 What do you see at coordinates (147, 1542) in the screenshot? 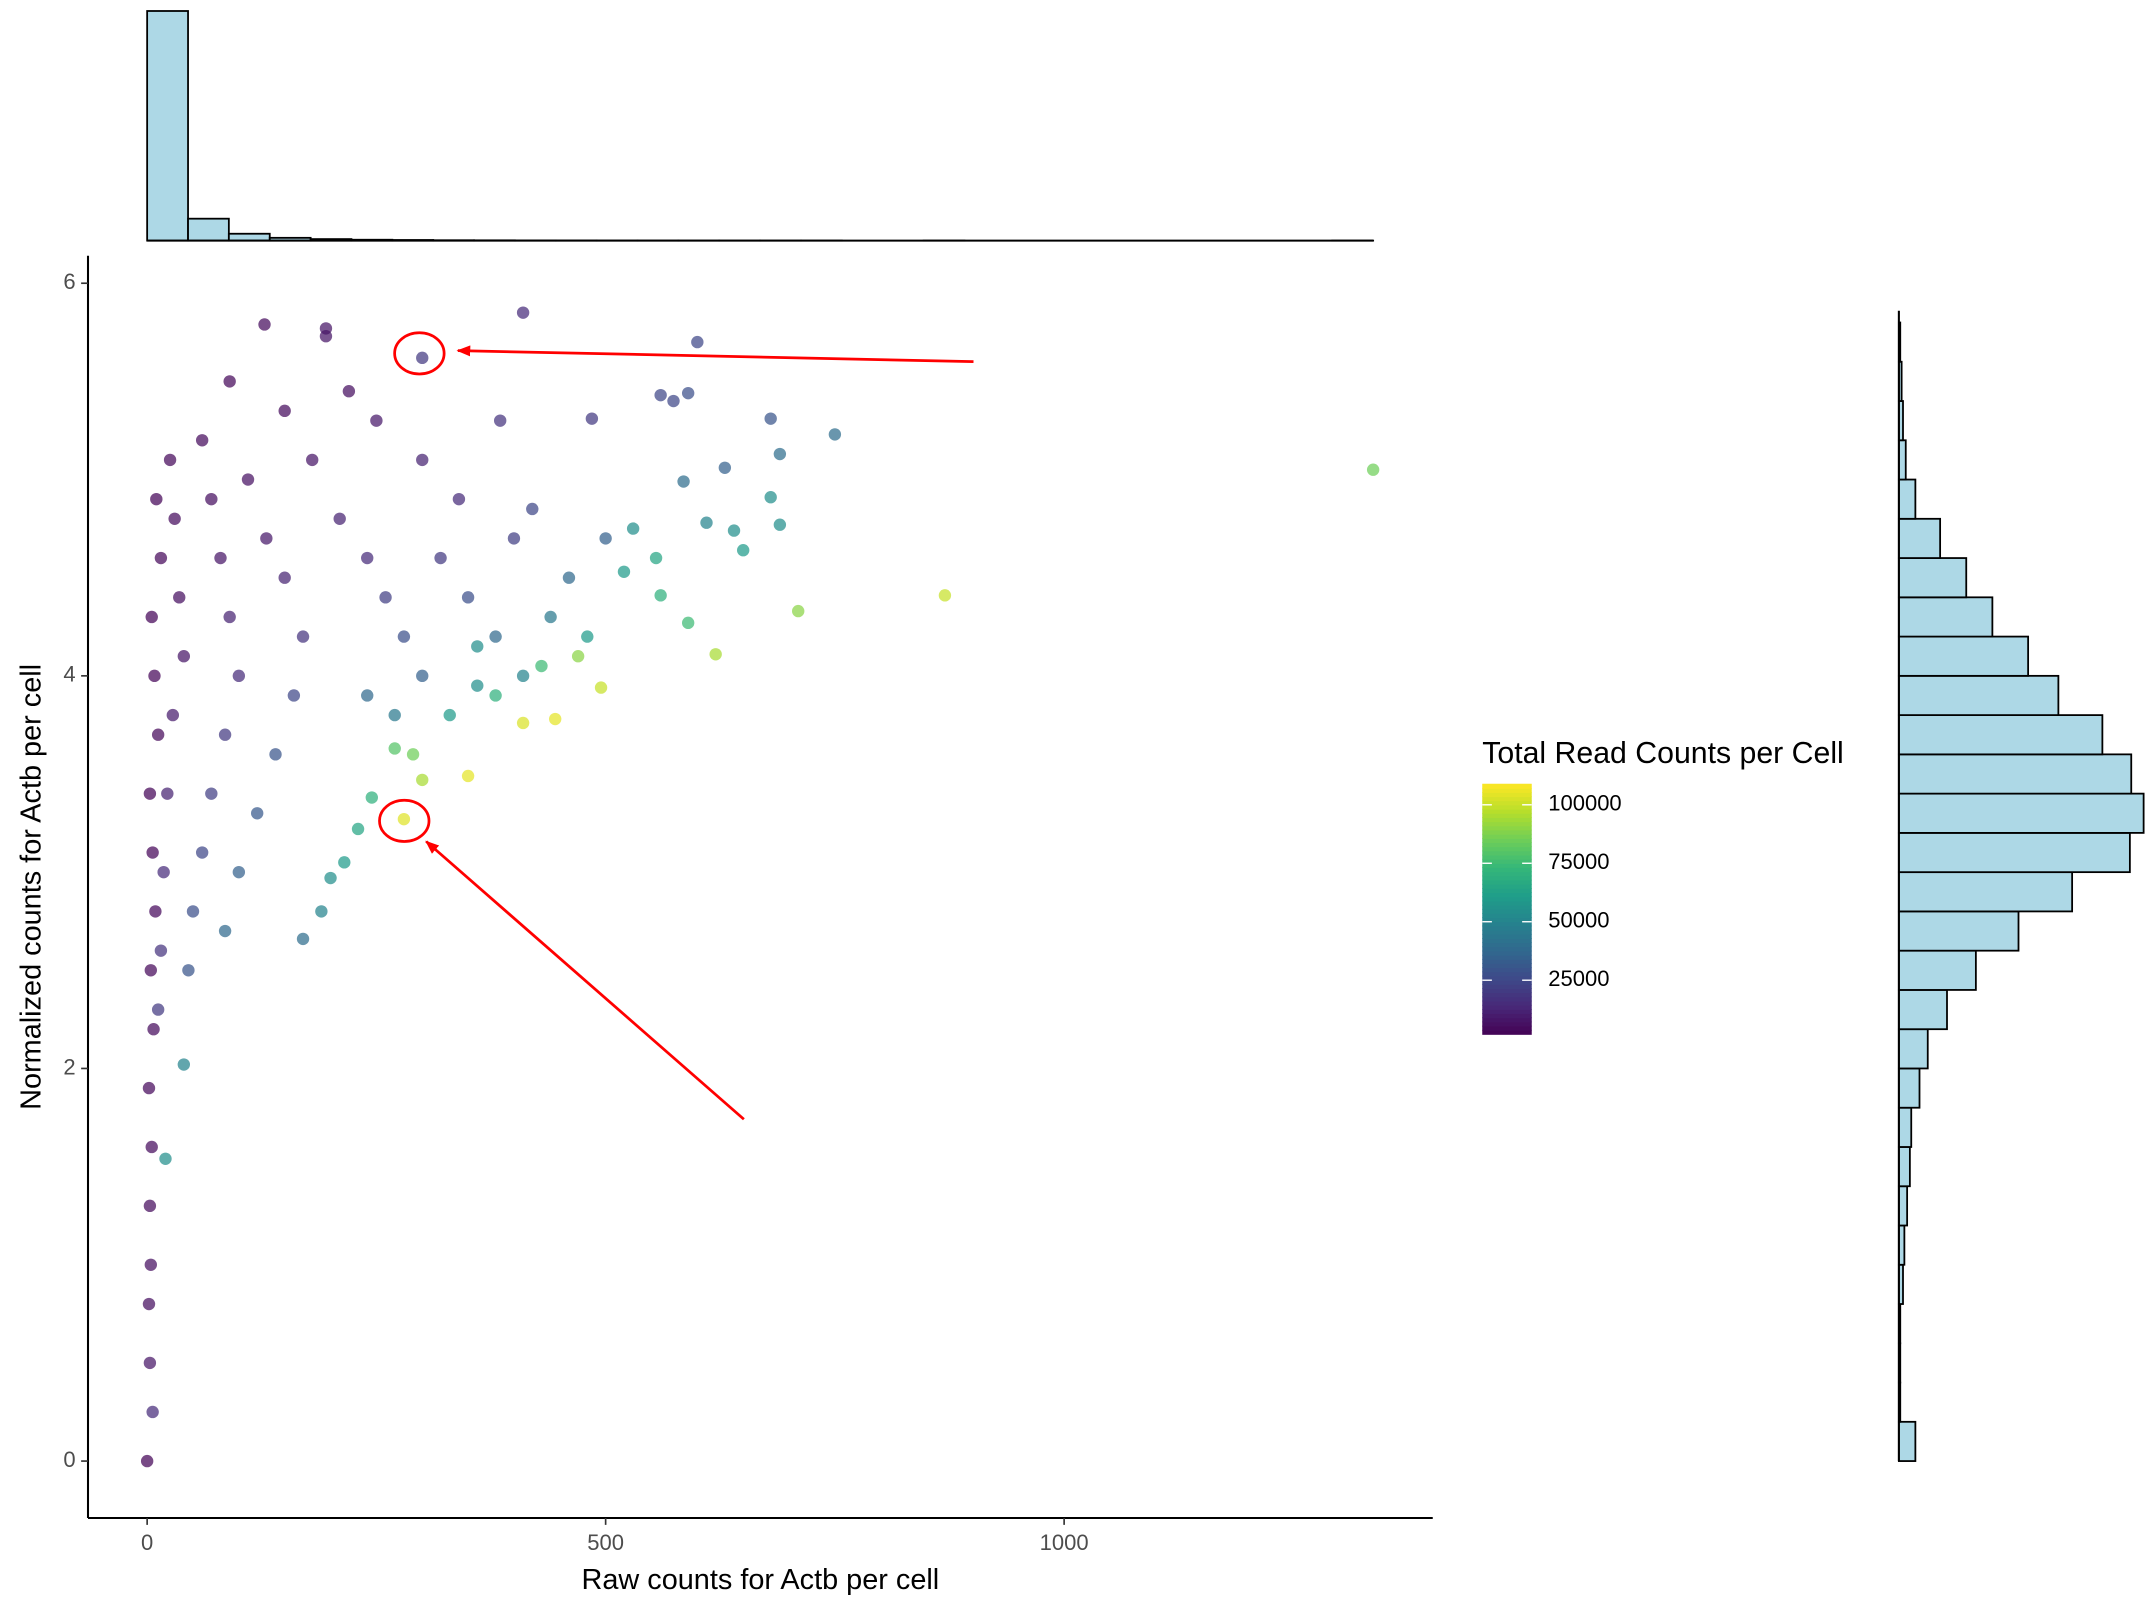
I see `x-tick-label: 0` at bounding box center [147, 1542].